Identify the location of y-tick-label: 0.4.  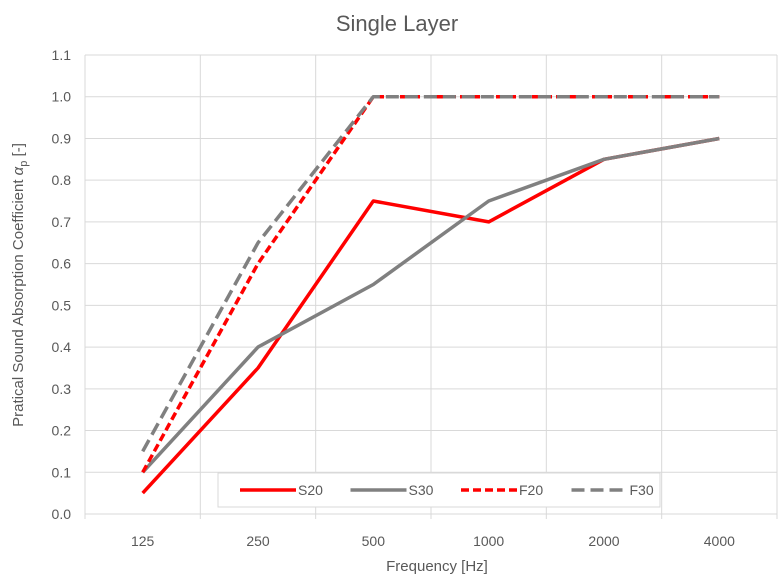
(62, 347).